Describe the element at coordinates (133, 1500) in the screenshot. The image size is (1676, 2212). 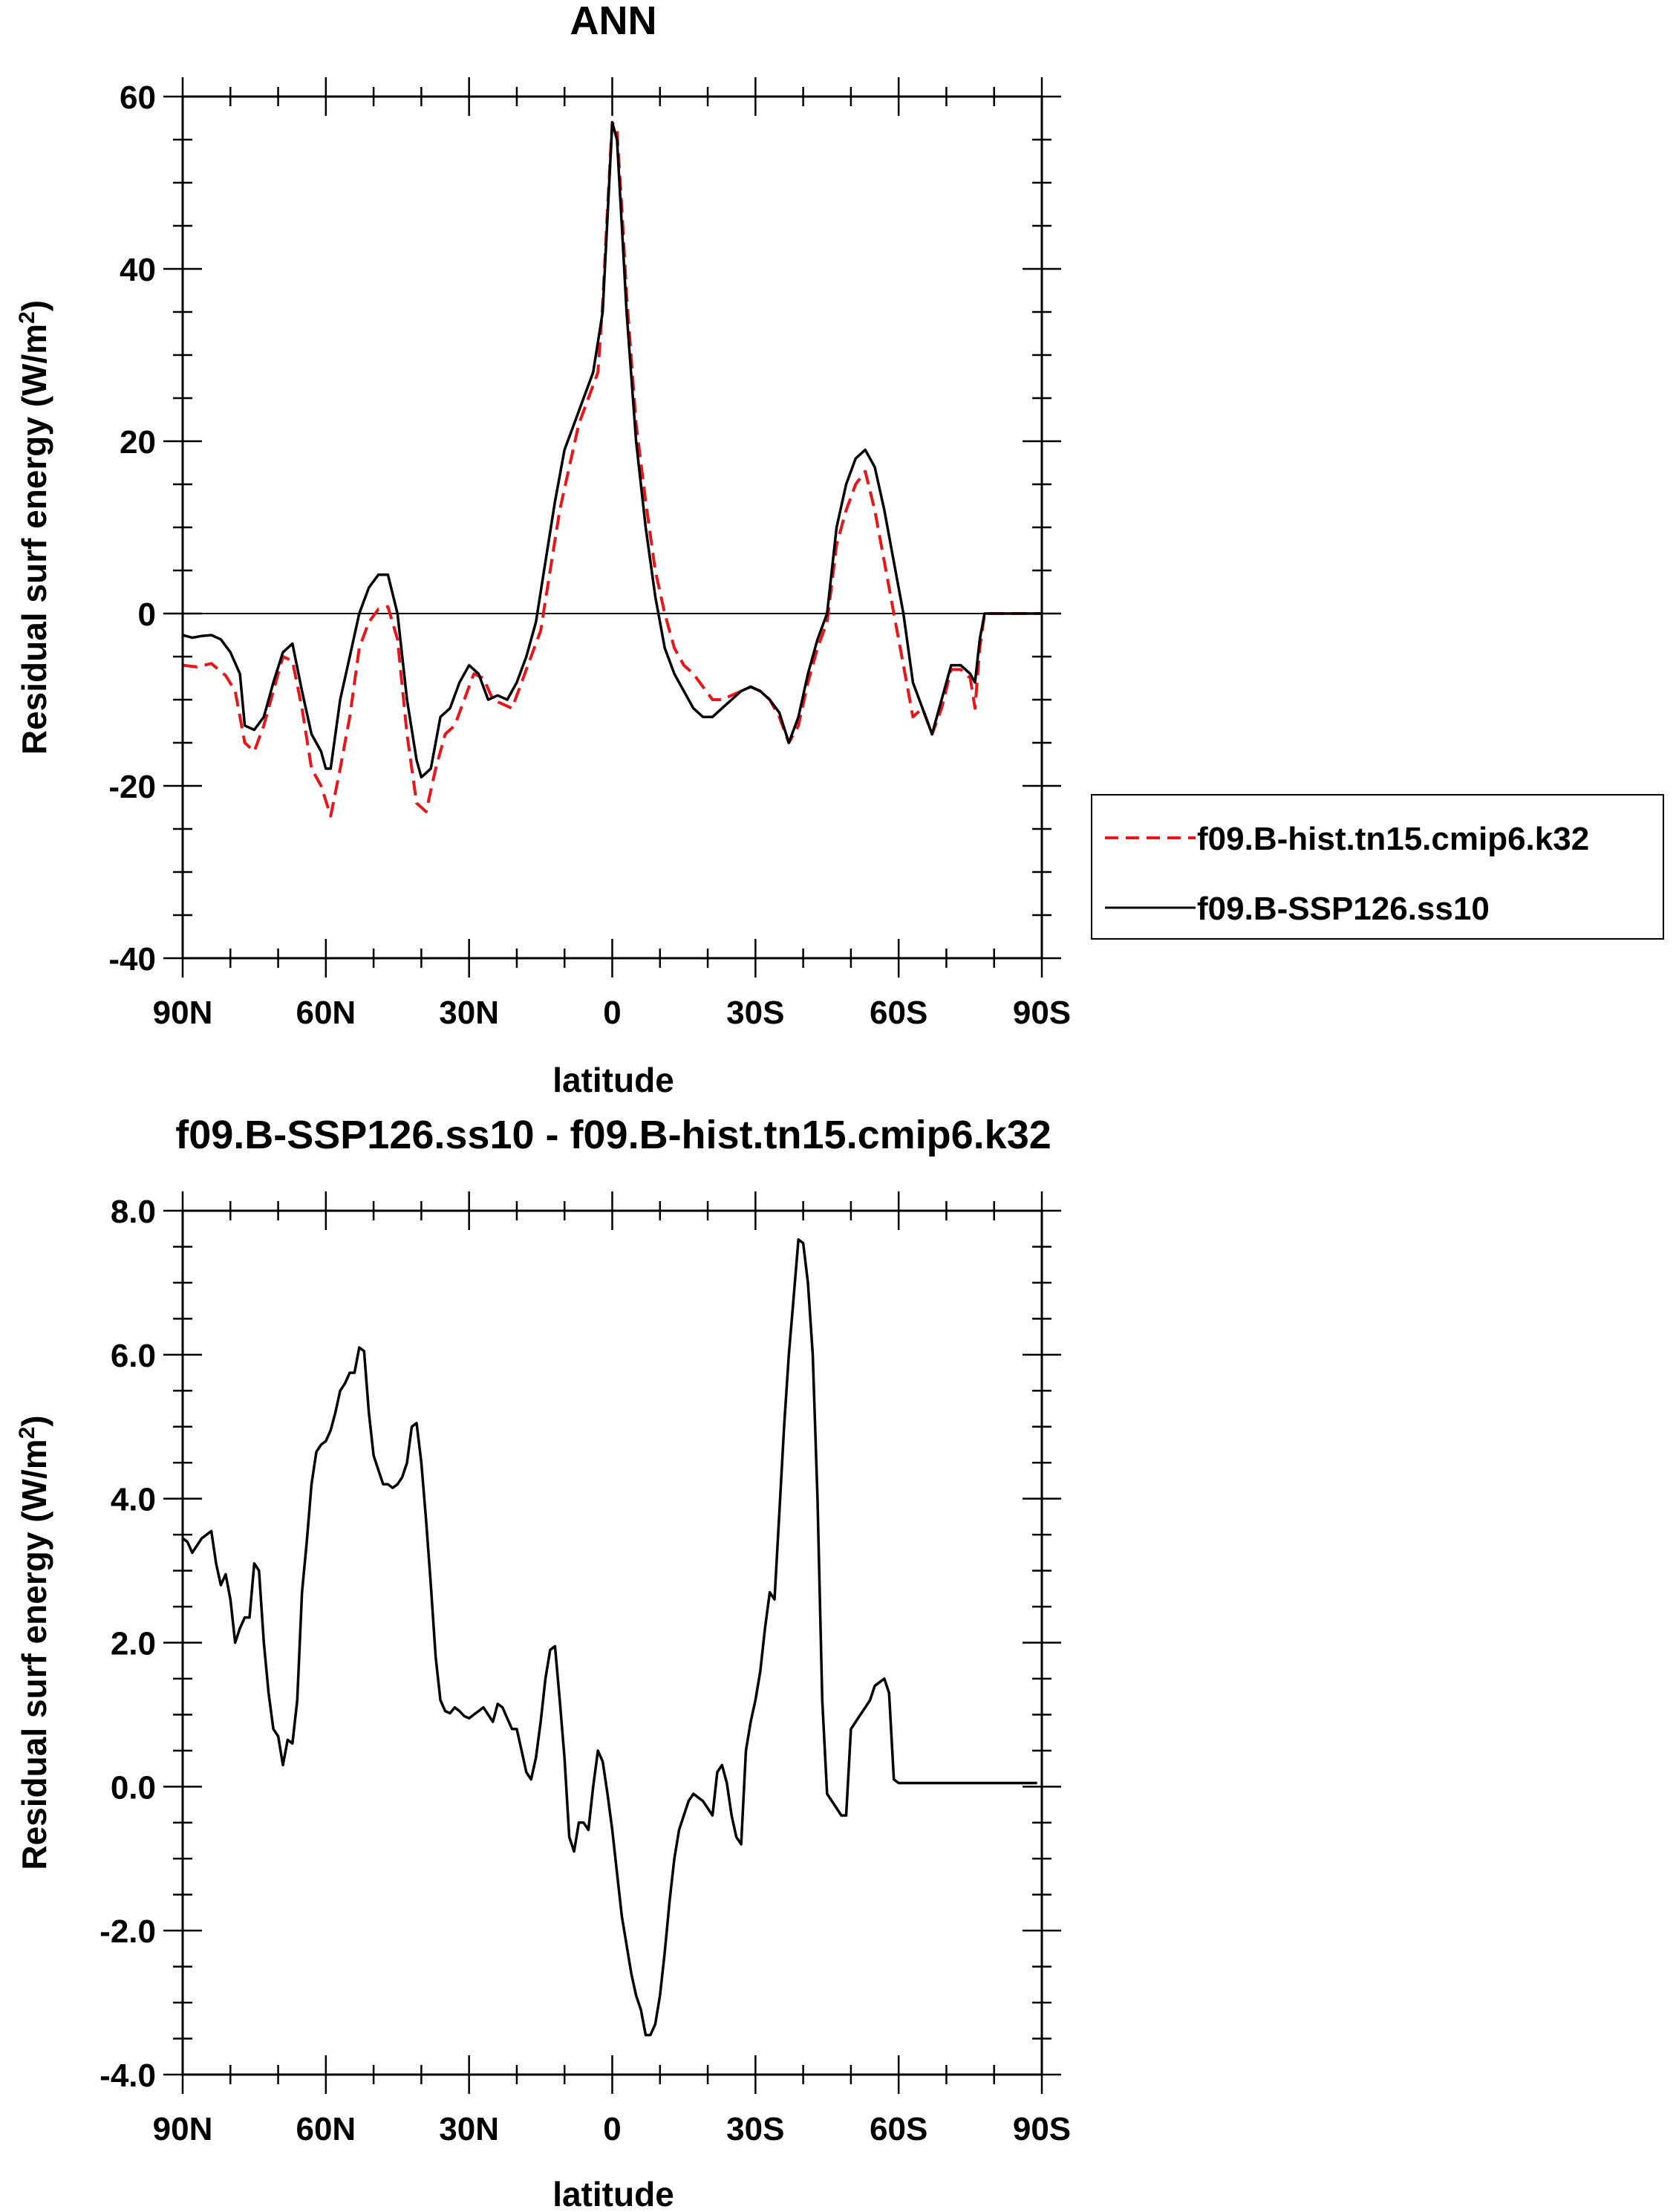
I see `y-tick-label: 4.0` at that location.